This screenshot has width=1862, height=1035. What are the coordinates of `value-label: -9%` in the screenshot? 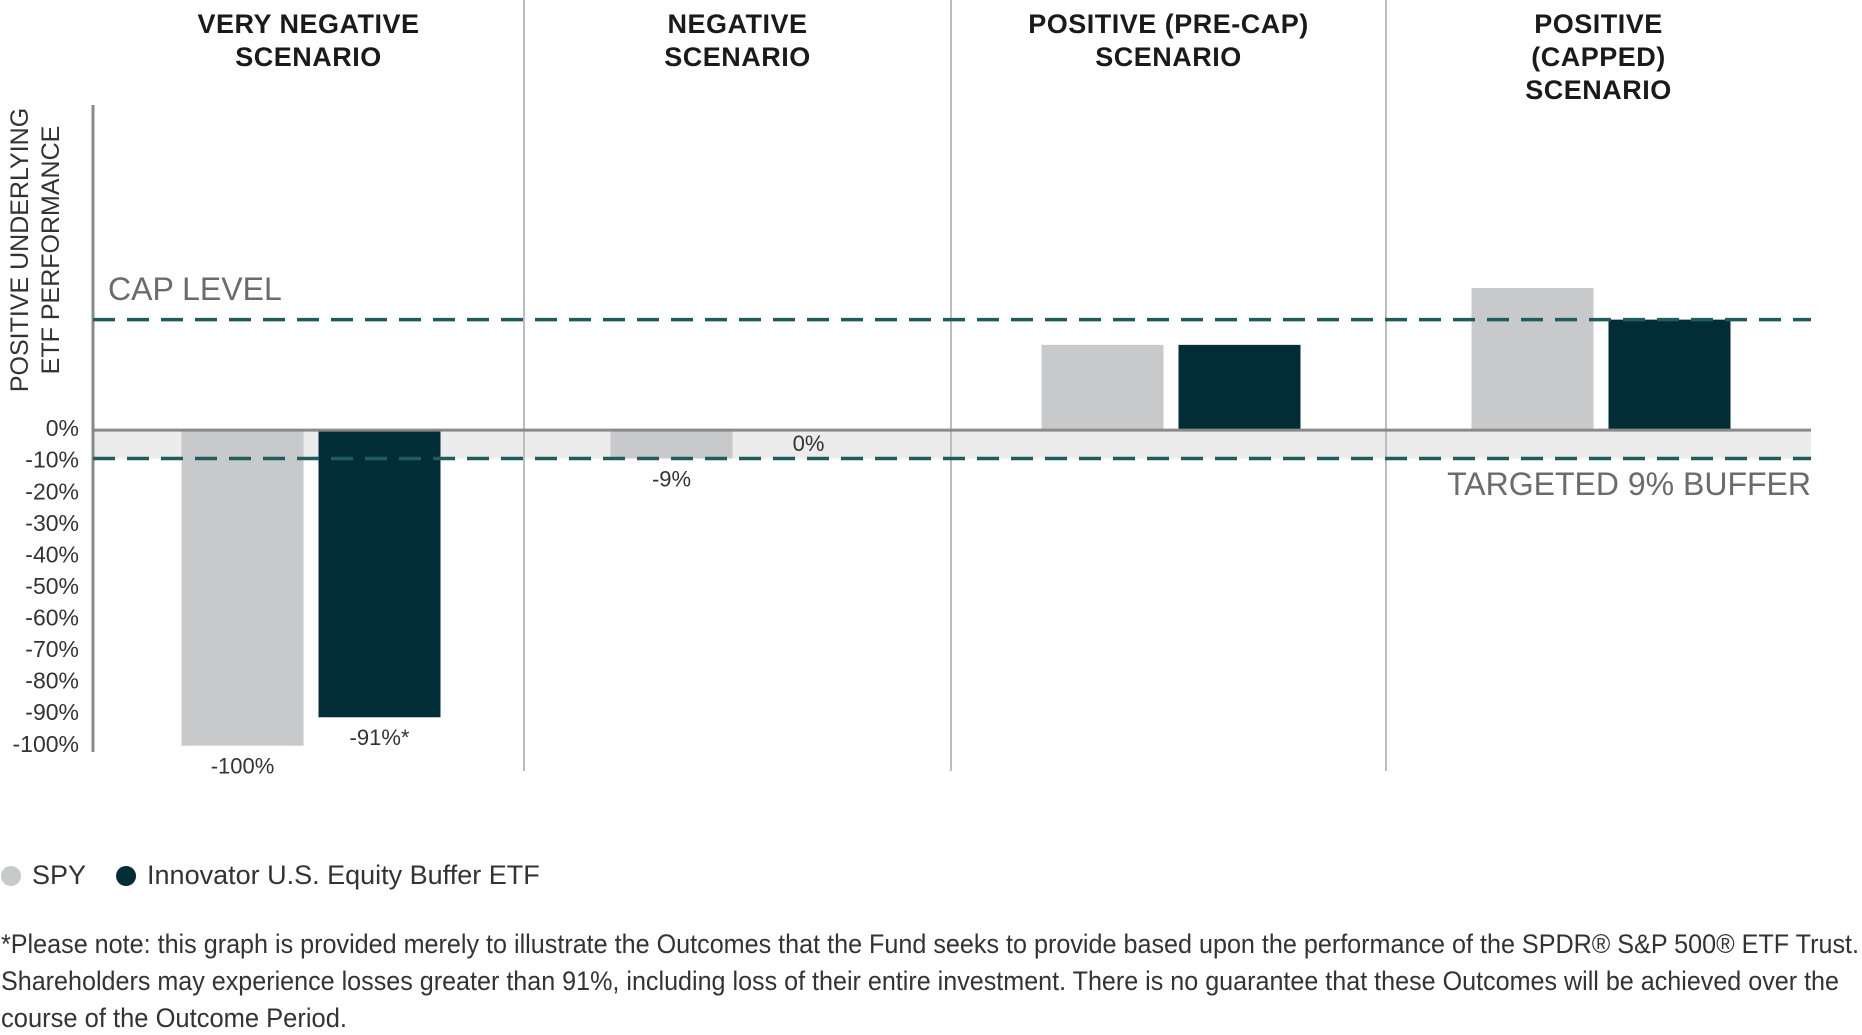 It's located at (671, 478).